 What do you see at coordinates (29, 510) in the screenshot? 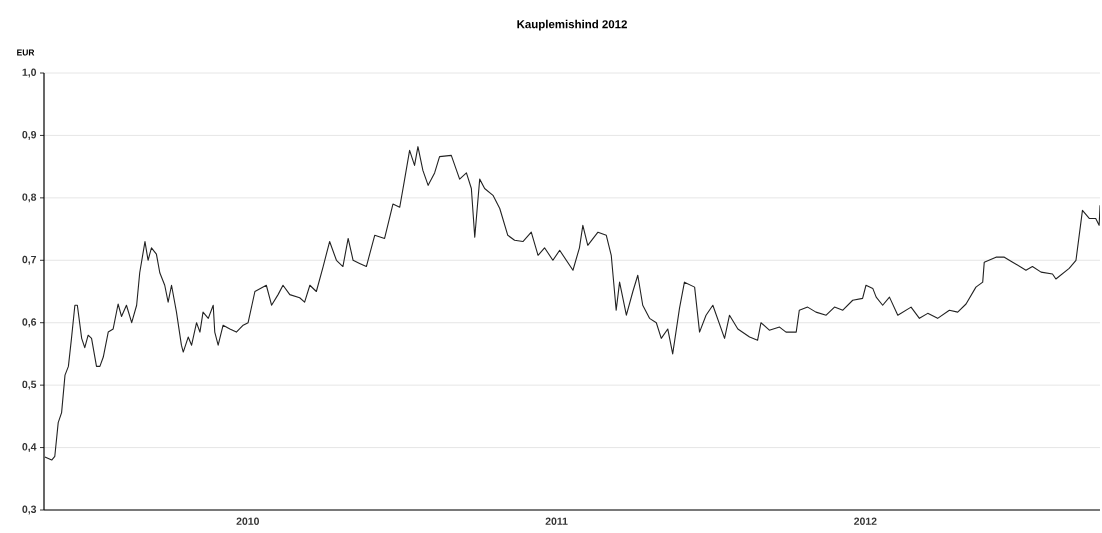
I see `y-tick-label: 0,3` at bounding box center [29, 510].